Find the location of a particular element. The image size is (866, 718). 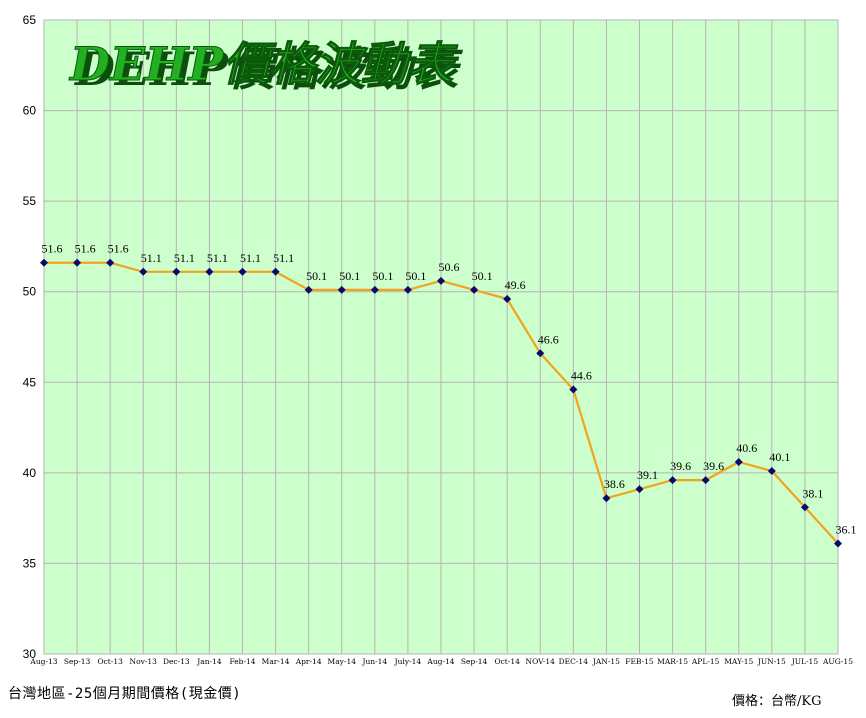

data-label: 38.6 is located at coordinates (614, 484).